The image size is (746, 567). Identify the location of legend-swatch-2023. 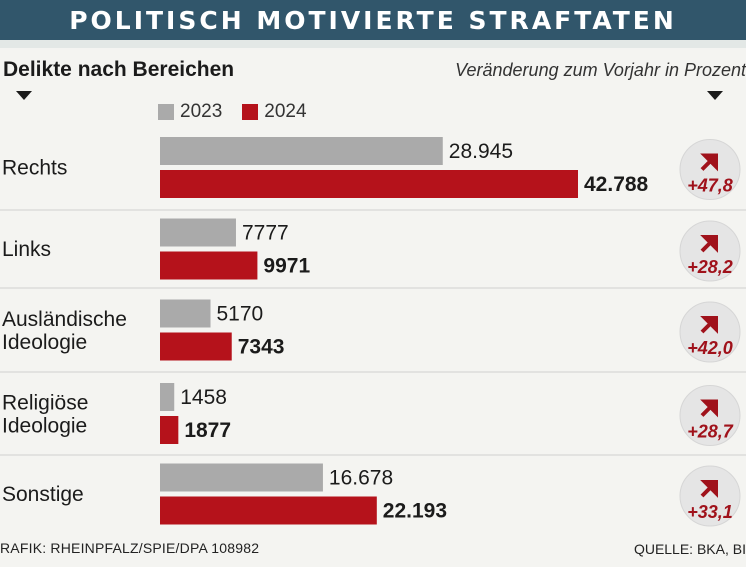
(166, 112).